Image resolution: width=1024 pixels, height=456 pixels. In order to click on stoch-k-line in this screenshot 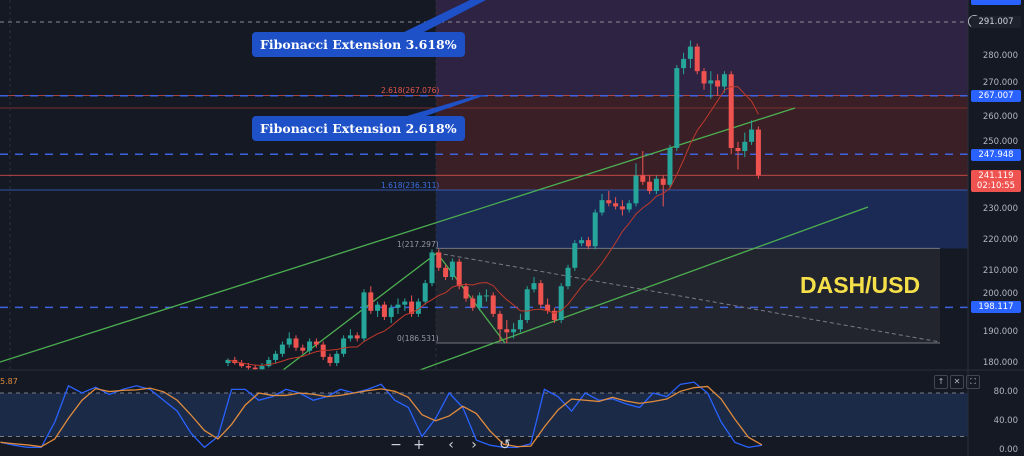, I will do `click(381, 415)`.